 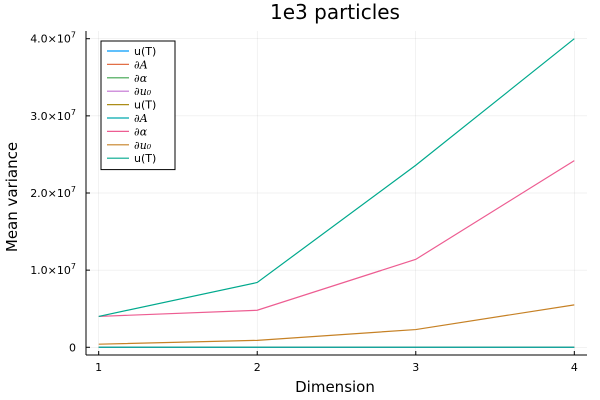 What do you see at coordinates (336, 362) in the screenshot?
I see `x-axis-ticks: 1 2 3 4` at bounding box center [336, 362].